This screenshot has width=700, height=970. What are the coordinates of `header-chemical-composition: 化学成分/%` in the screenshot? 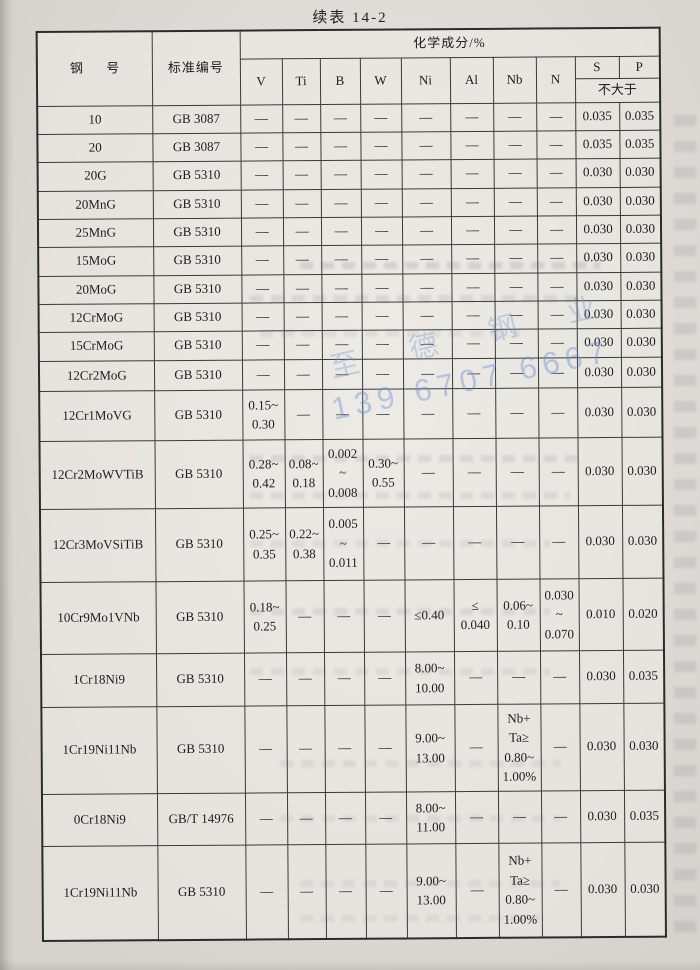 It's located at (449, 43).